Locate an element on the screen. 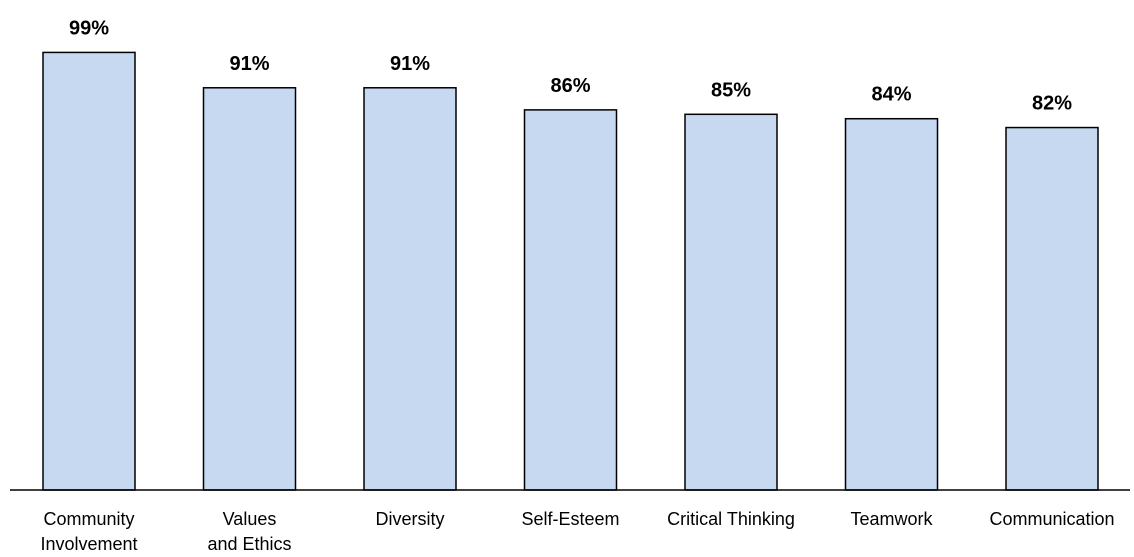 This screenshot has width=1134, height=557. value-label-6: 82% is located at coordinates (1052, 104).